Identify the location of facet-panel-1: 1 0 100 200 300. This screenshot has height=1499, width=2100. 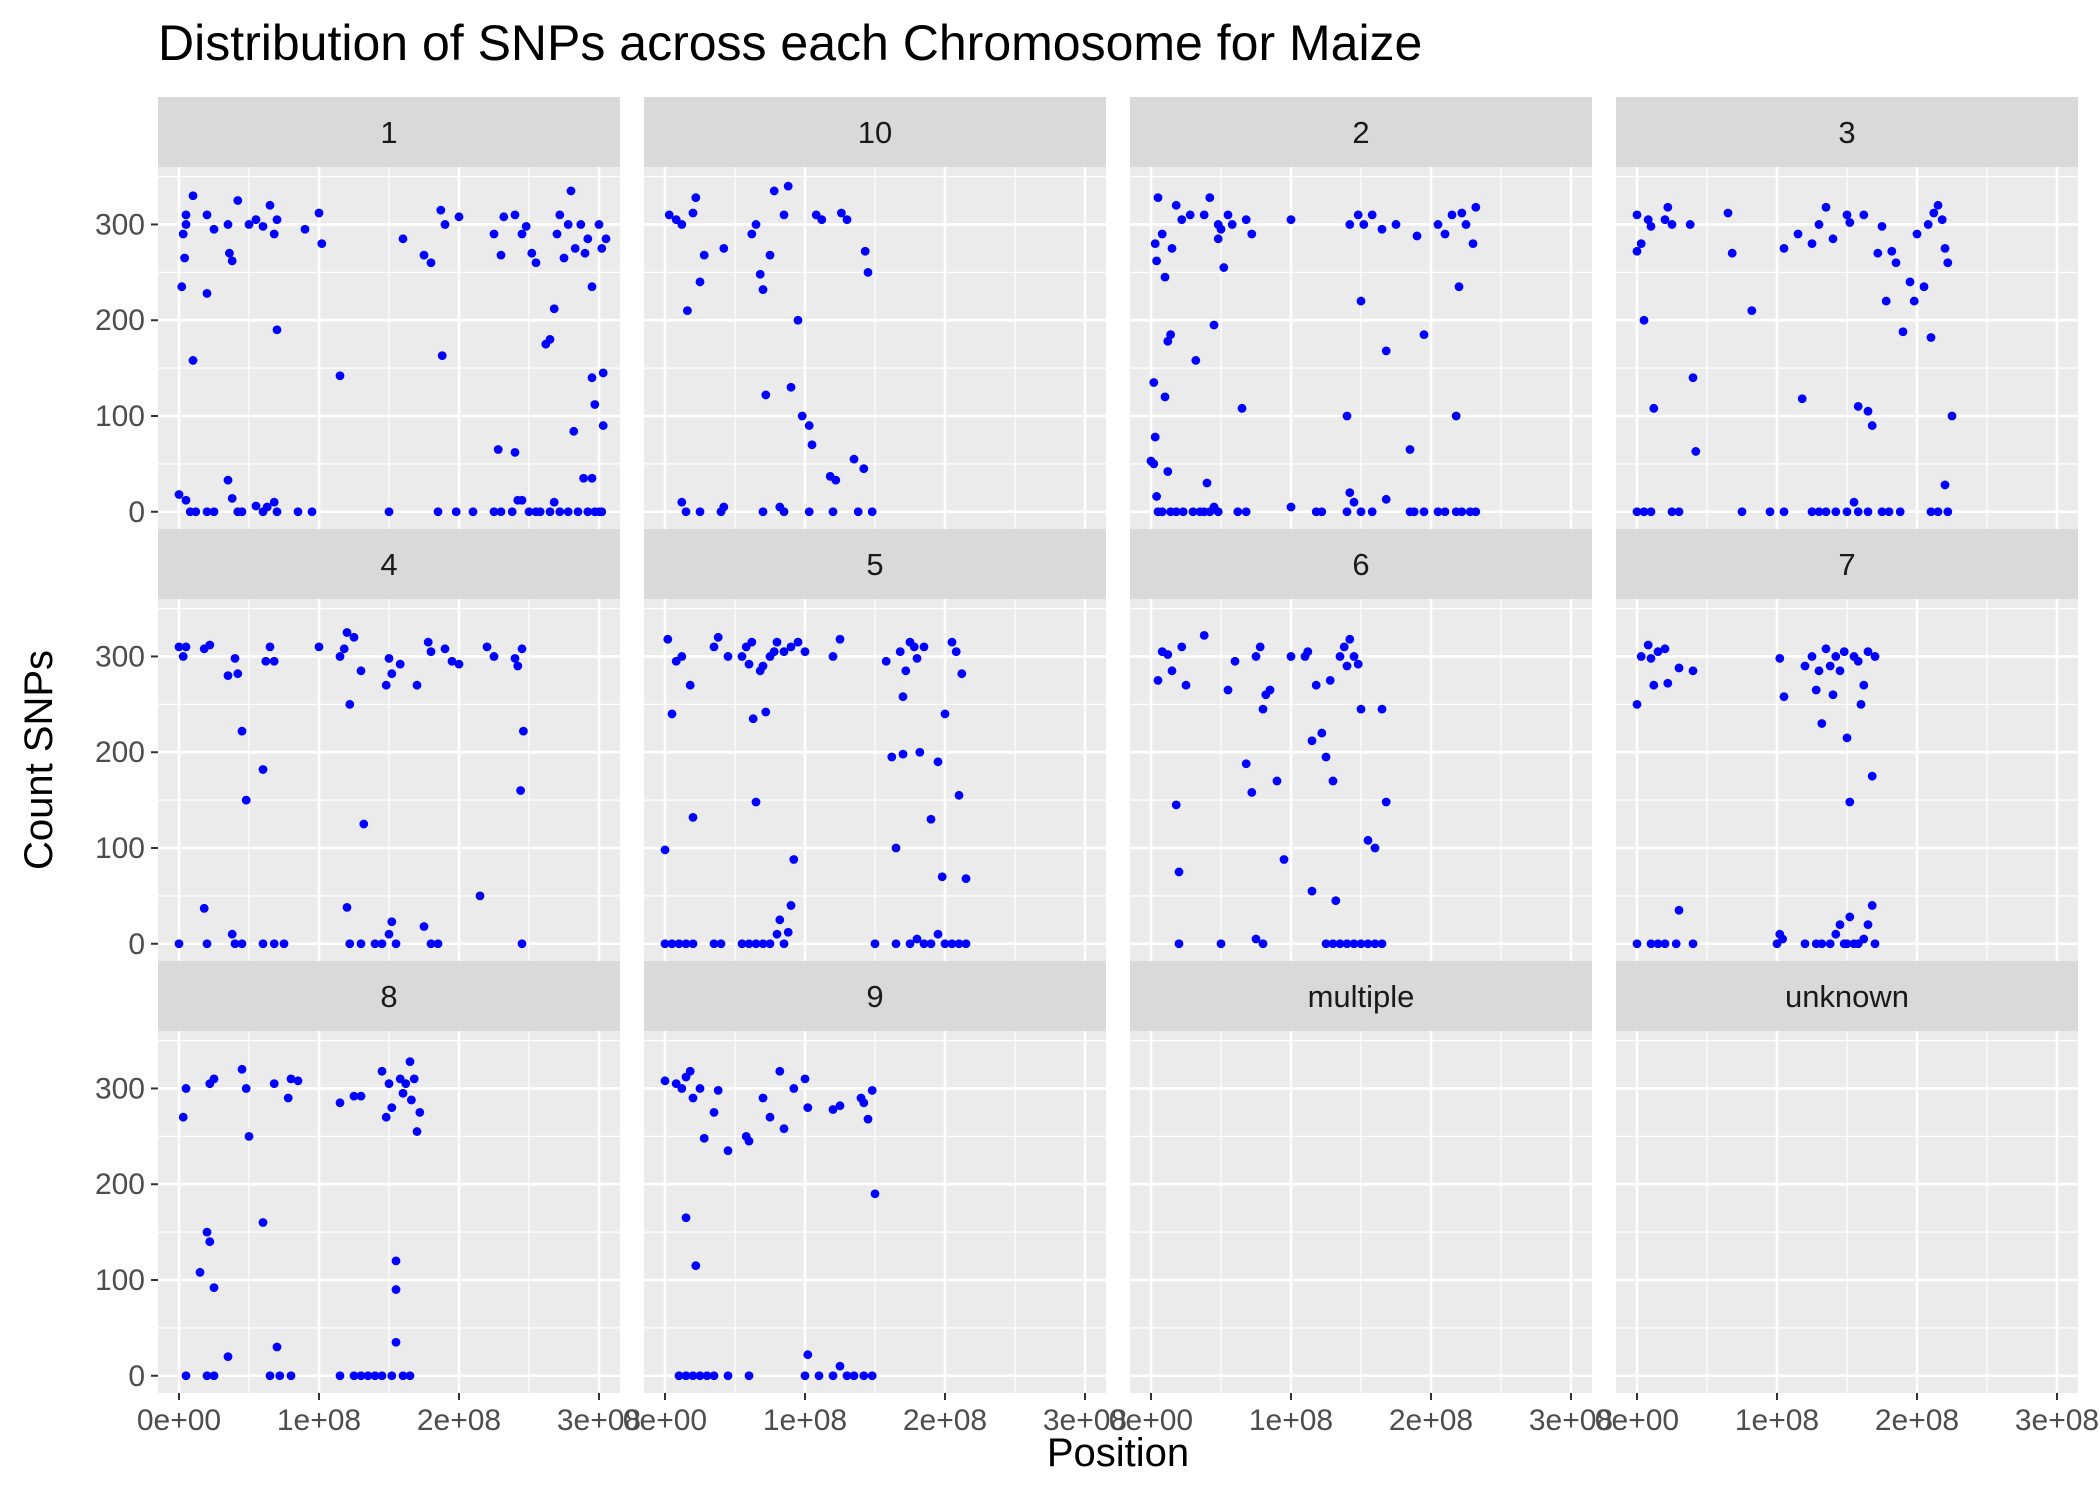
(357, 313).